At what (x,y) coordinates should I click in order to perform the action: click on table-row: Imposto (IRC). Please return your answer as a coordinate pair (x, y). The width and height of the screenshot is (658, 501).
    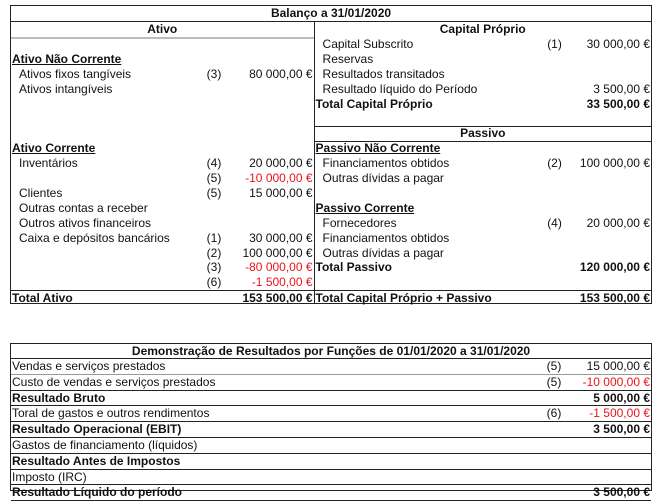
    Looking at the image, I should click on (331, 478).